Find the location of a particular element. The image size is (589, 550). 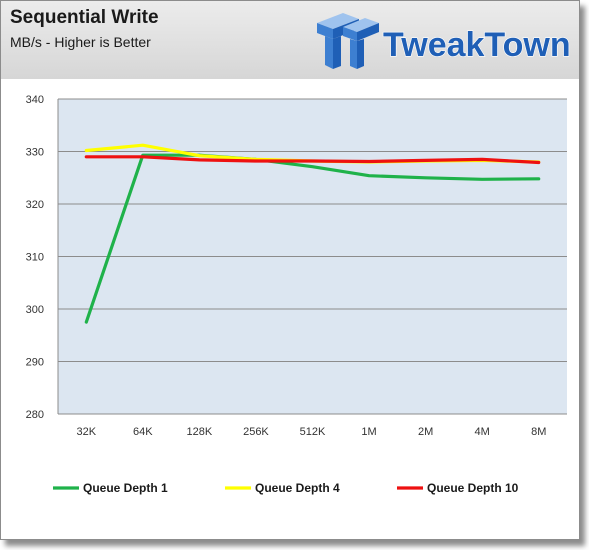

x-tick-label: 256K is located at coordinates (256, 432).